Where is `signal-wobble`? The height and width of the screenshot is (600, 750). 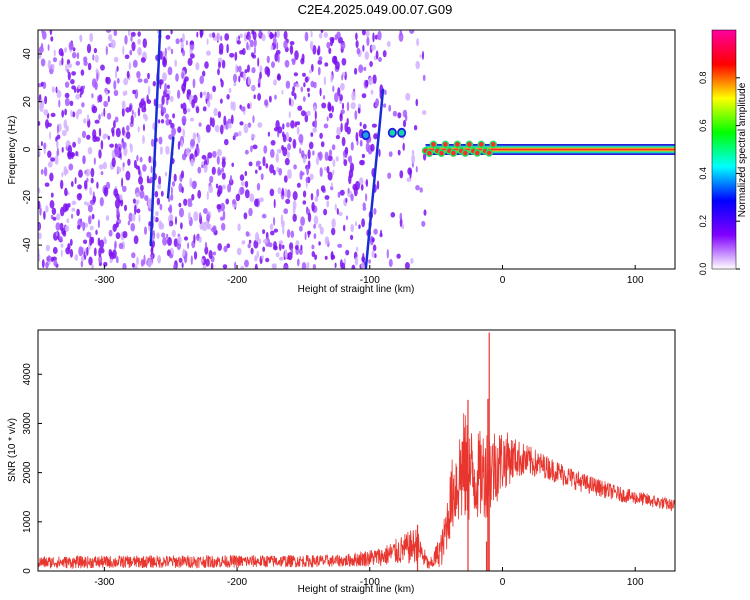 signal-wobble is located at coordinates (481, 144).